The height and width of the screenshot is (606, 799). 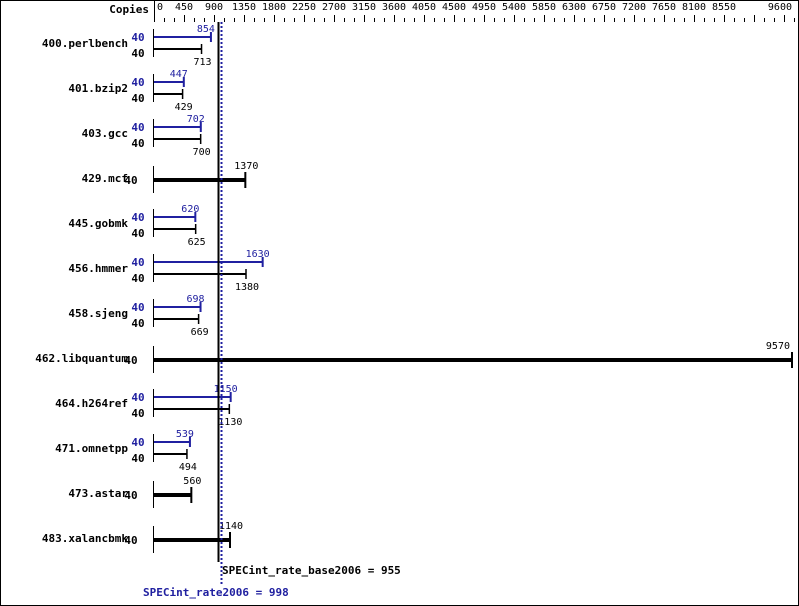 What do you see at coordinates (200, 332) in the screenshot?
I see `base-value-label: 669` at bounding box center [200, 332].